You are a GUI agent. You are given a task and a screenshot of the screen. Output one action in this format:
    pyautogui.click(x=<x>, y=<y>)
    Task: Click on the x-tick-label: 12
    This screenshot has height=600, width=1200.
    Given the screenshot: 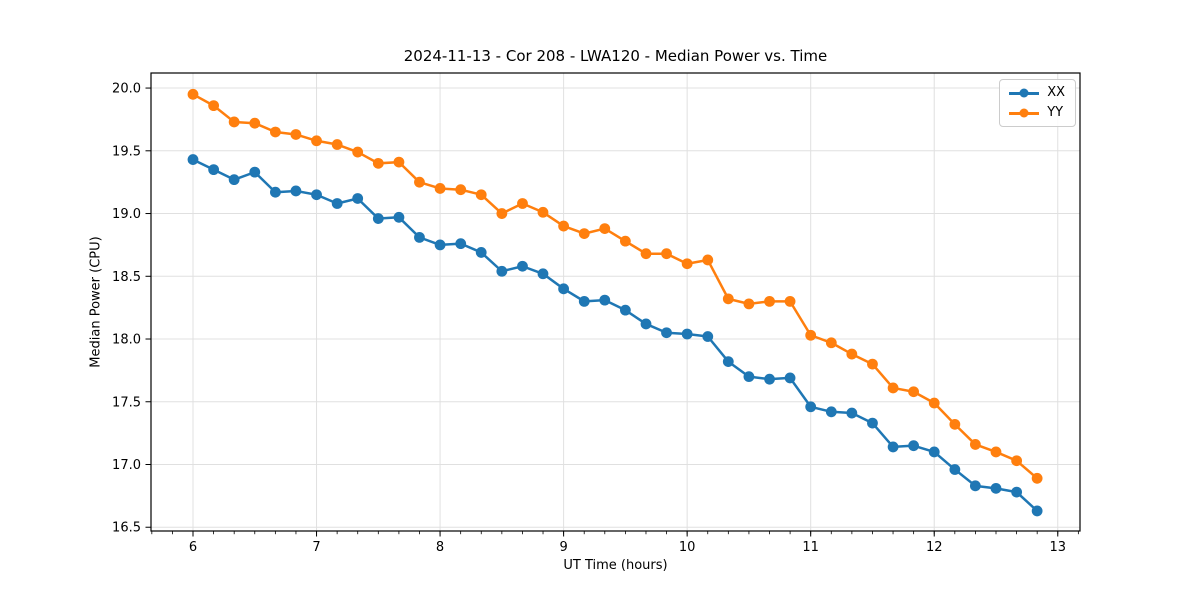 What is the action you would take?
    pyautogui.click(x=934, y=547)
    